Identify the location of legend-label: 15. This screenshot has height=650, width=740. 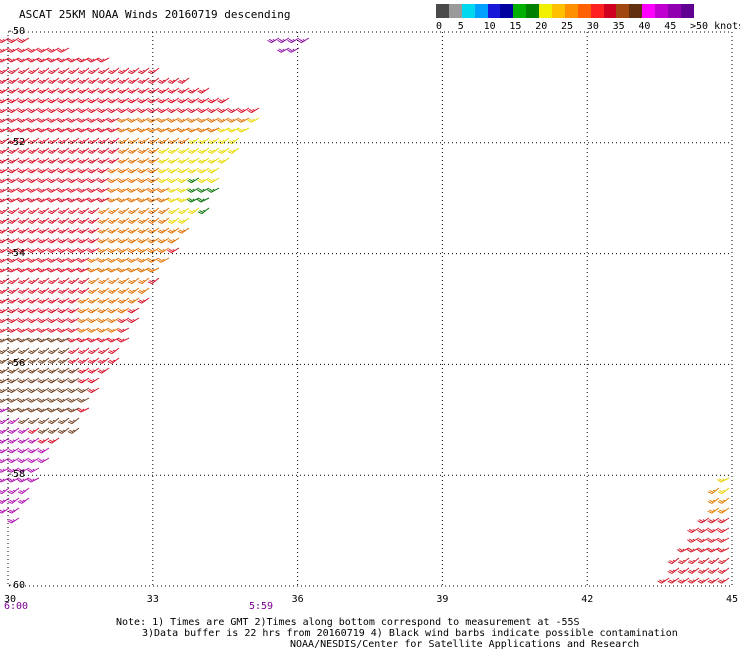
(515, 26).